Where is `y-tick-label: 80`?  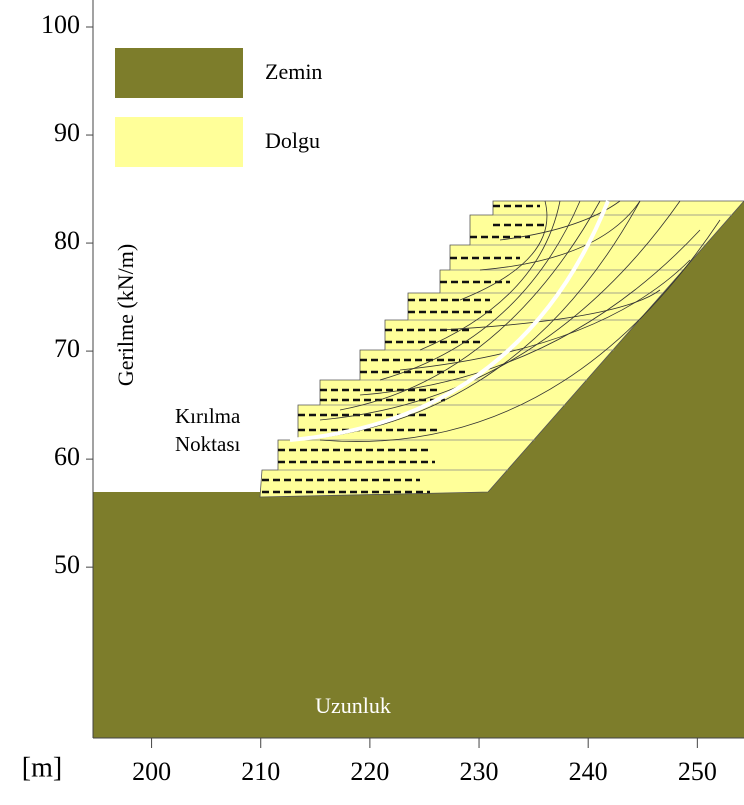 y-tick-label: 80 is located at coordinates (67, 240).